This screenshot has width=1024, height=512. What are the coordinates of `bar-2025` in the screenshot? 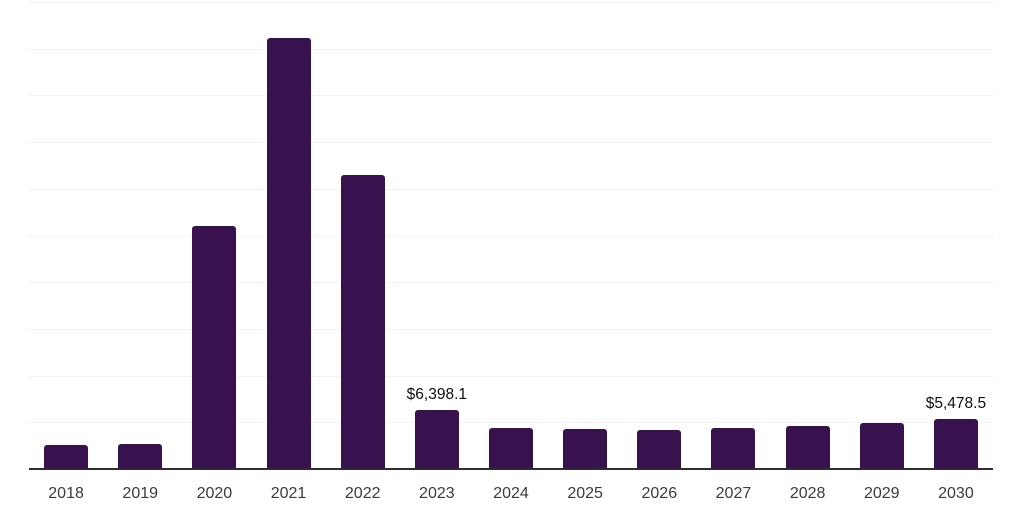 It's located at (585, 448).